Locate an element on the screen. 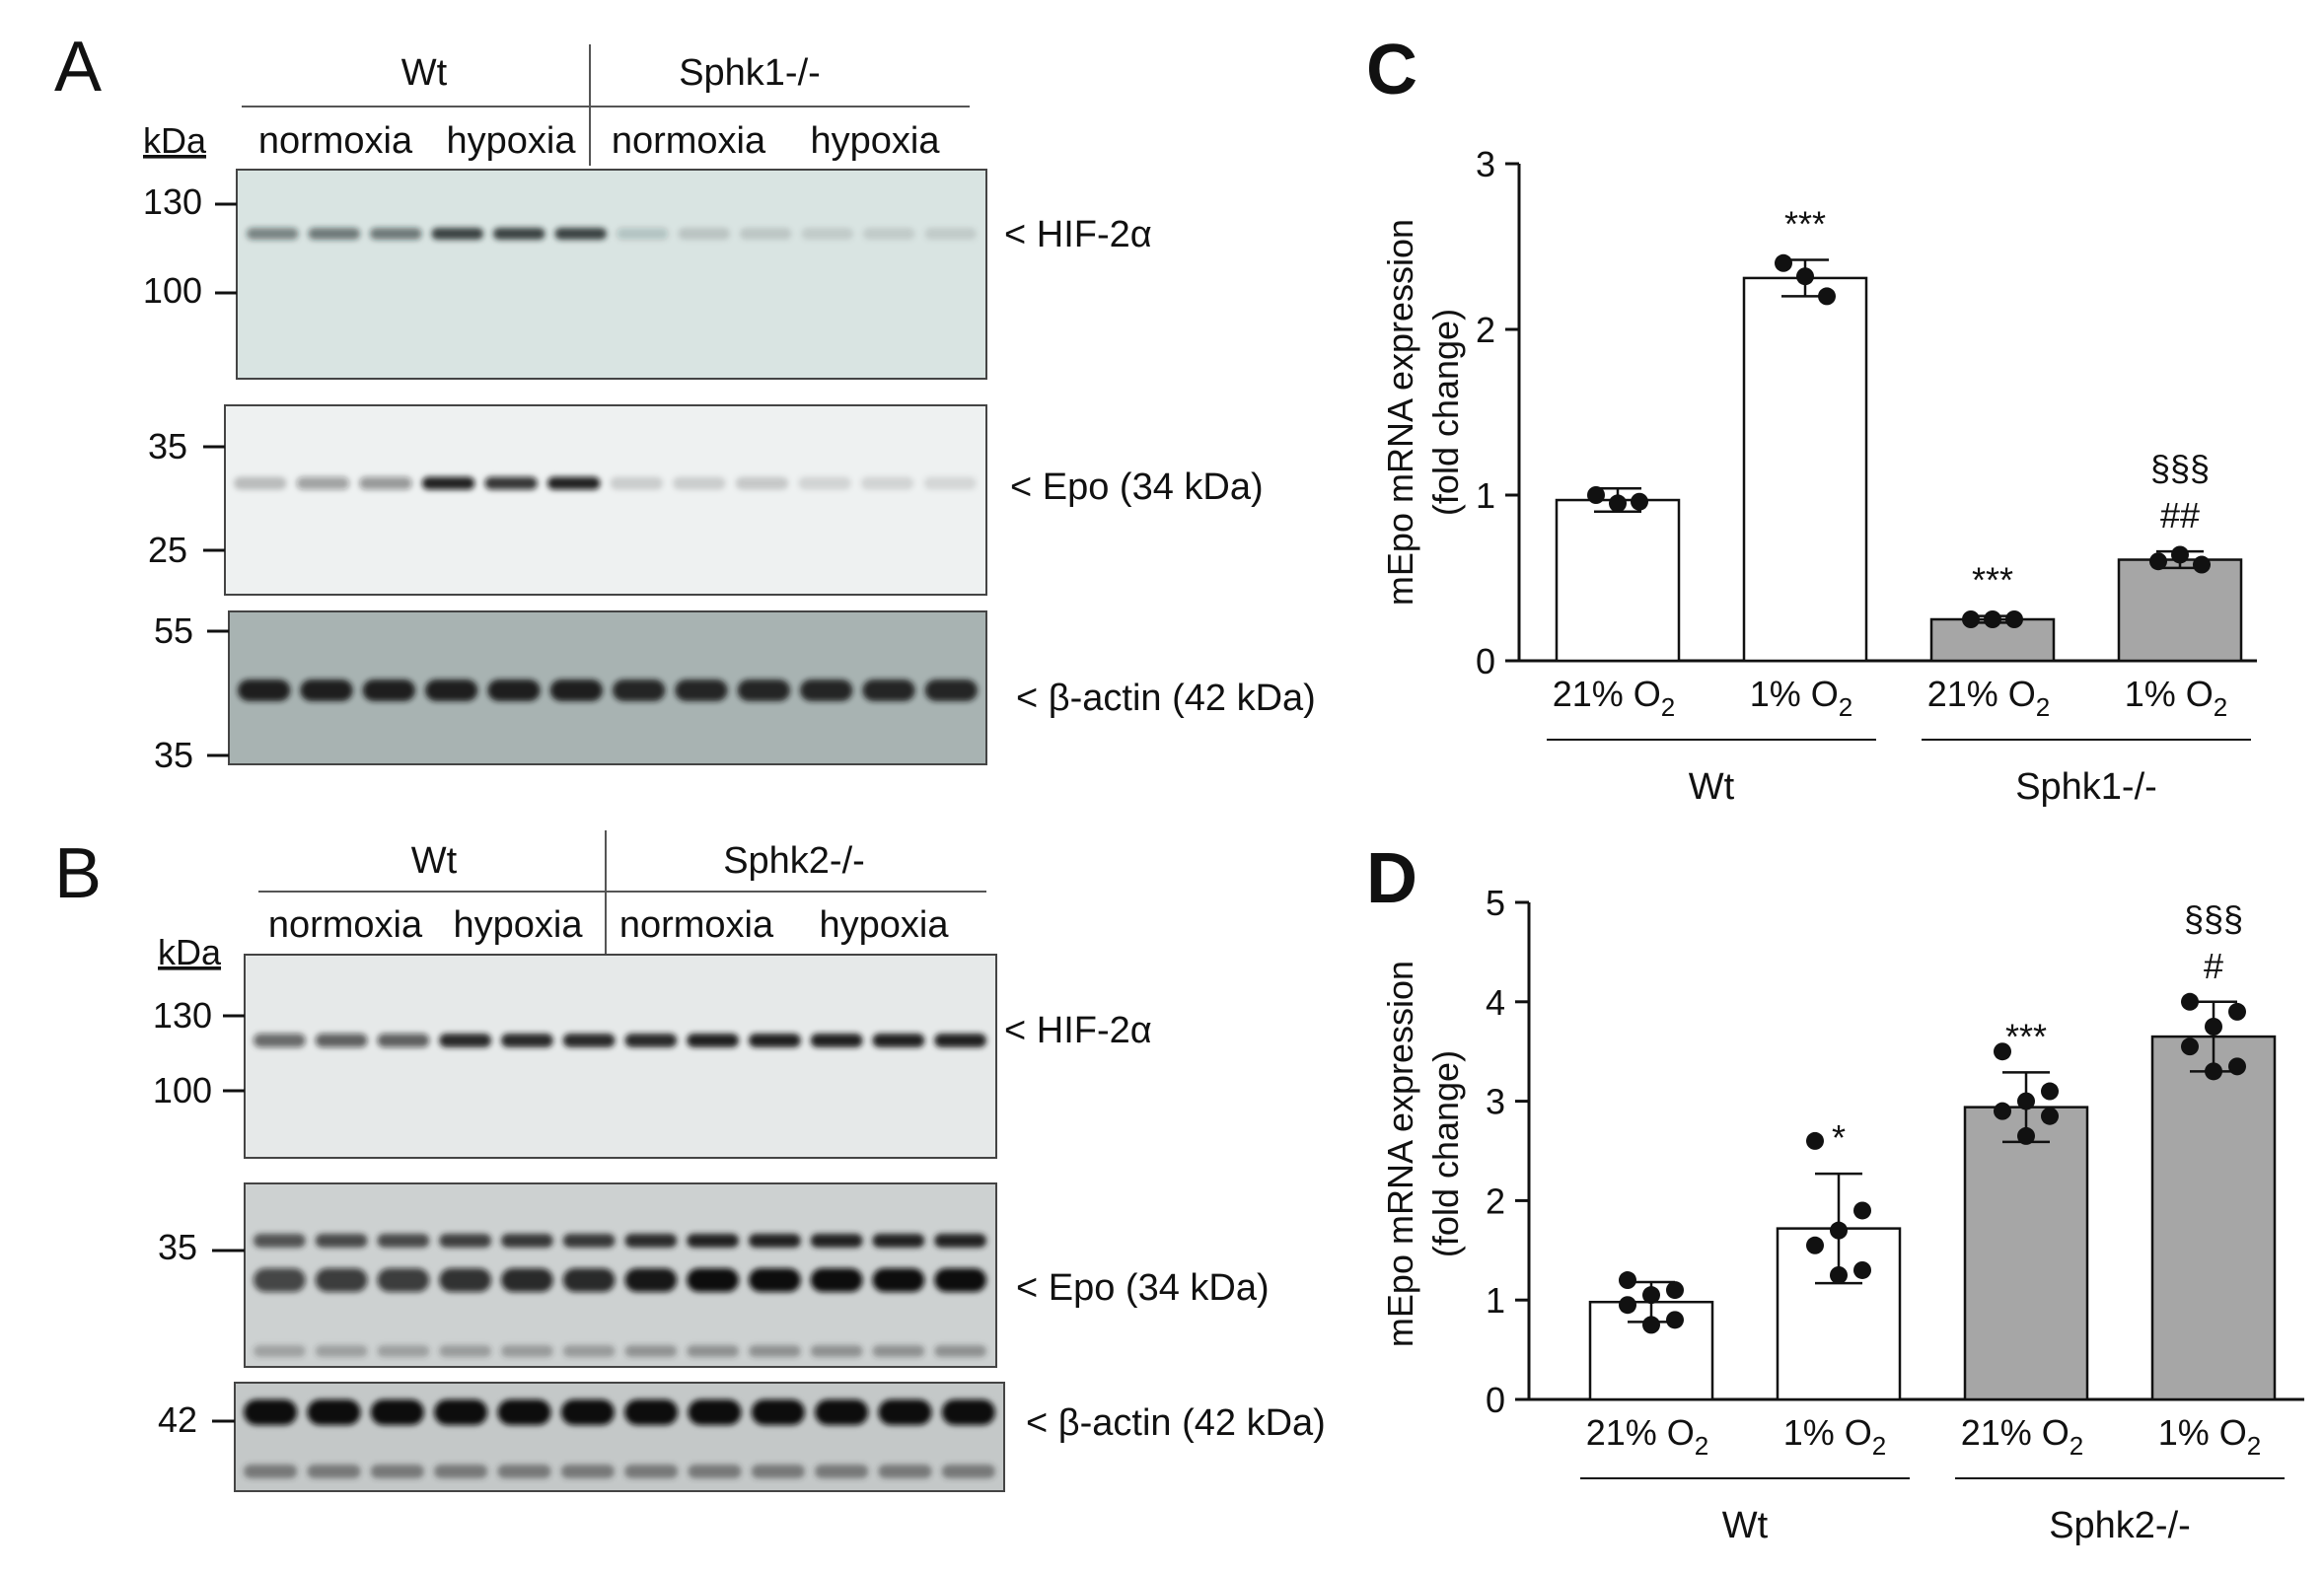 Image resolution: width=2324 pixels, height=1574 pixels. bands-actin is located at coordinates (619, 1438).